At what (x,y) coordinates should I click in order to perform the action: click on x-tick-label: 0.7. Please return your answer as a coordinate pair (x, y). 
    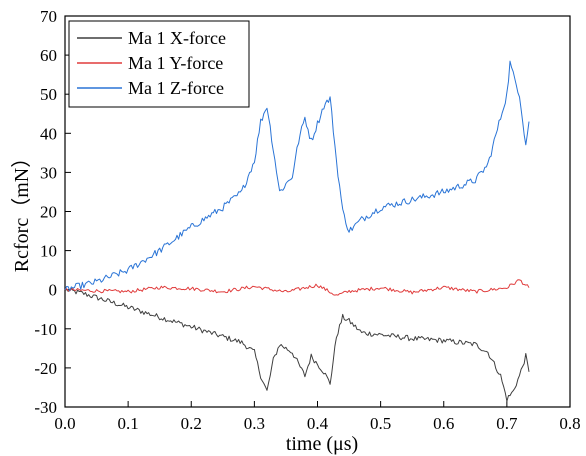
    Looking at the image, I should click on (507, 423).